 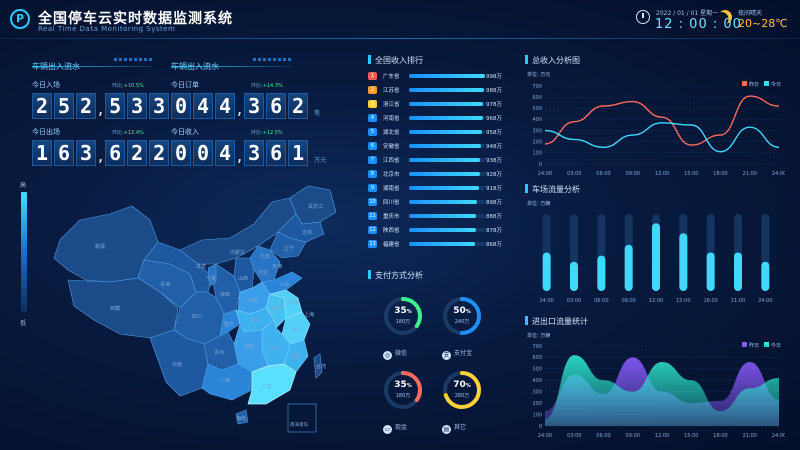 What do you see at coordinates (391, 105) in the screenshot?
I see `rank-province-name: 浙江省` at bounding box center [391, 105].